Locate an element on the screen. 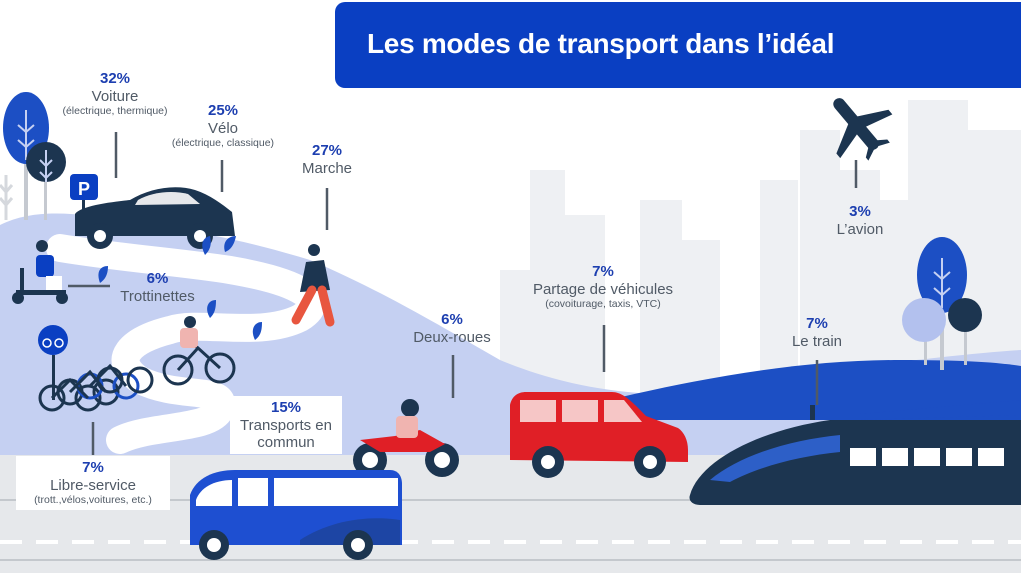 Image resolution: width=1021 pixels, height=573 pixels. parking-icon: P is located at coordinates (84, 197).